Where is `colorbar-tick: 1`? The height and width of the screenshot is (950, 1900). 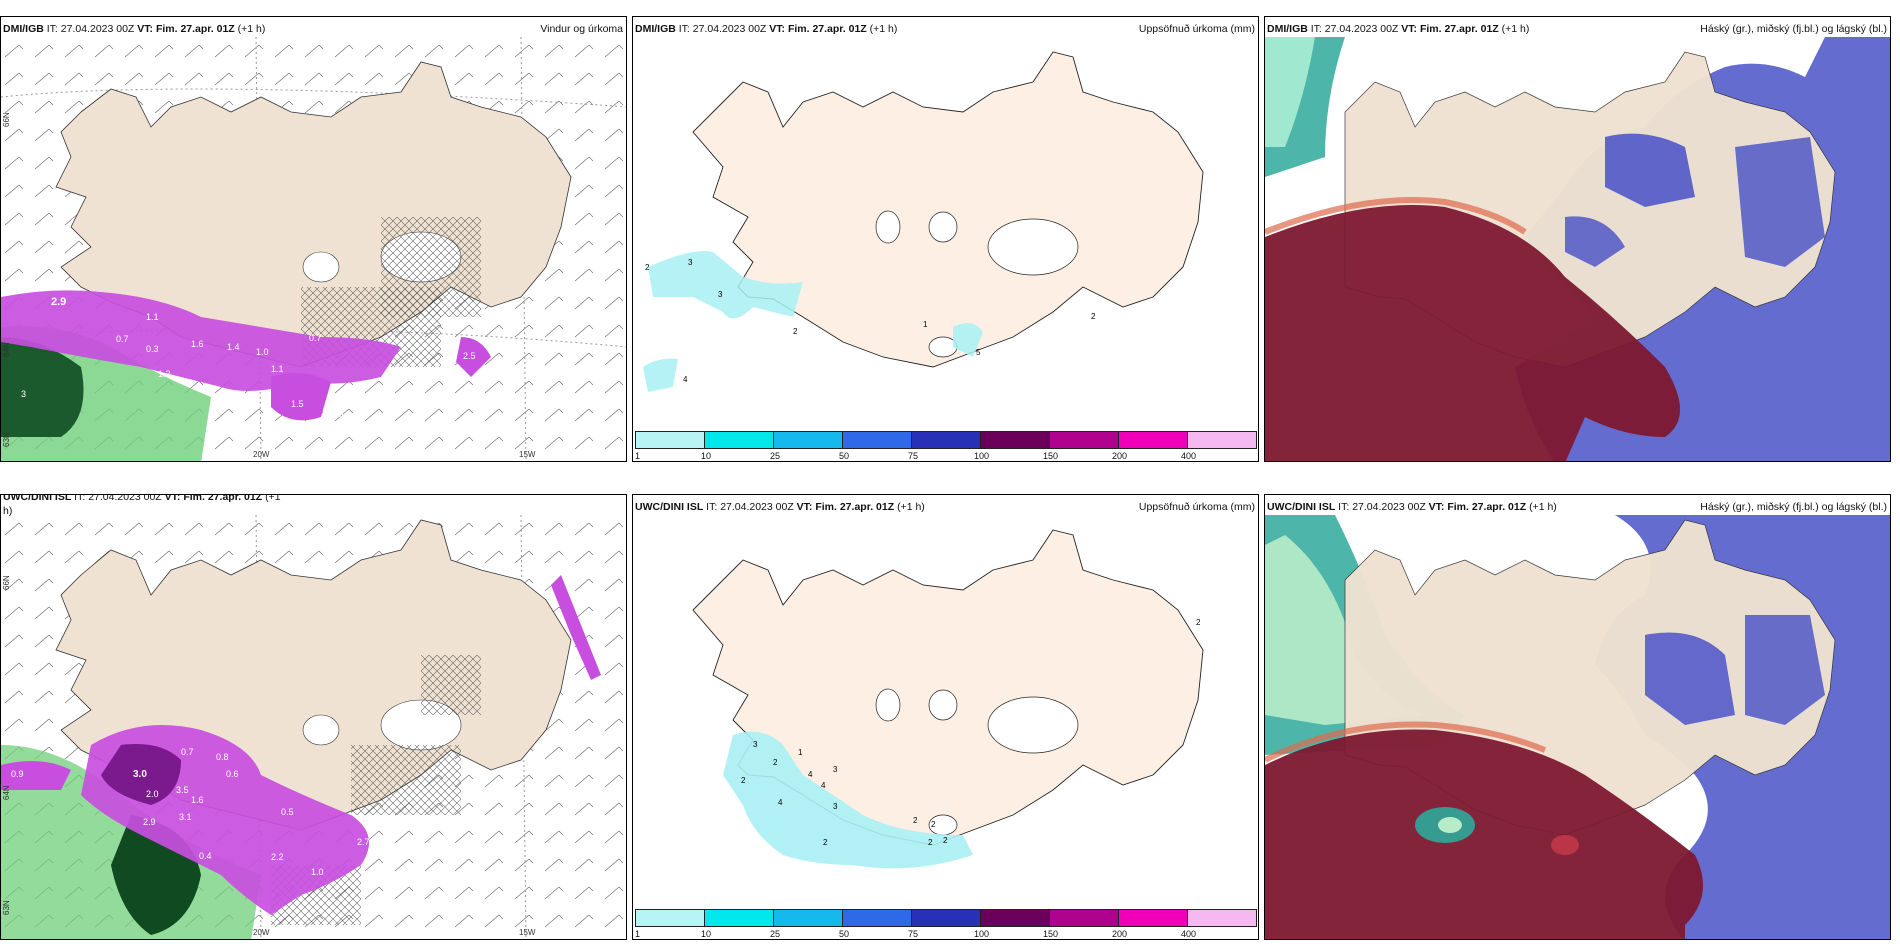
colorbar-tick: 1 is located at coordinates (638, 934).